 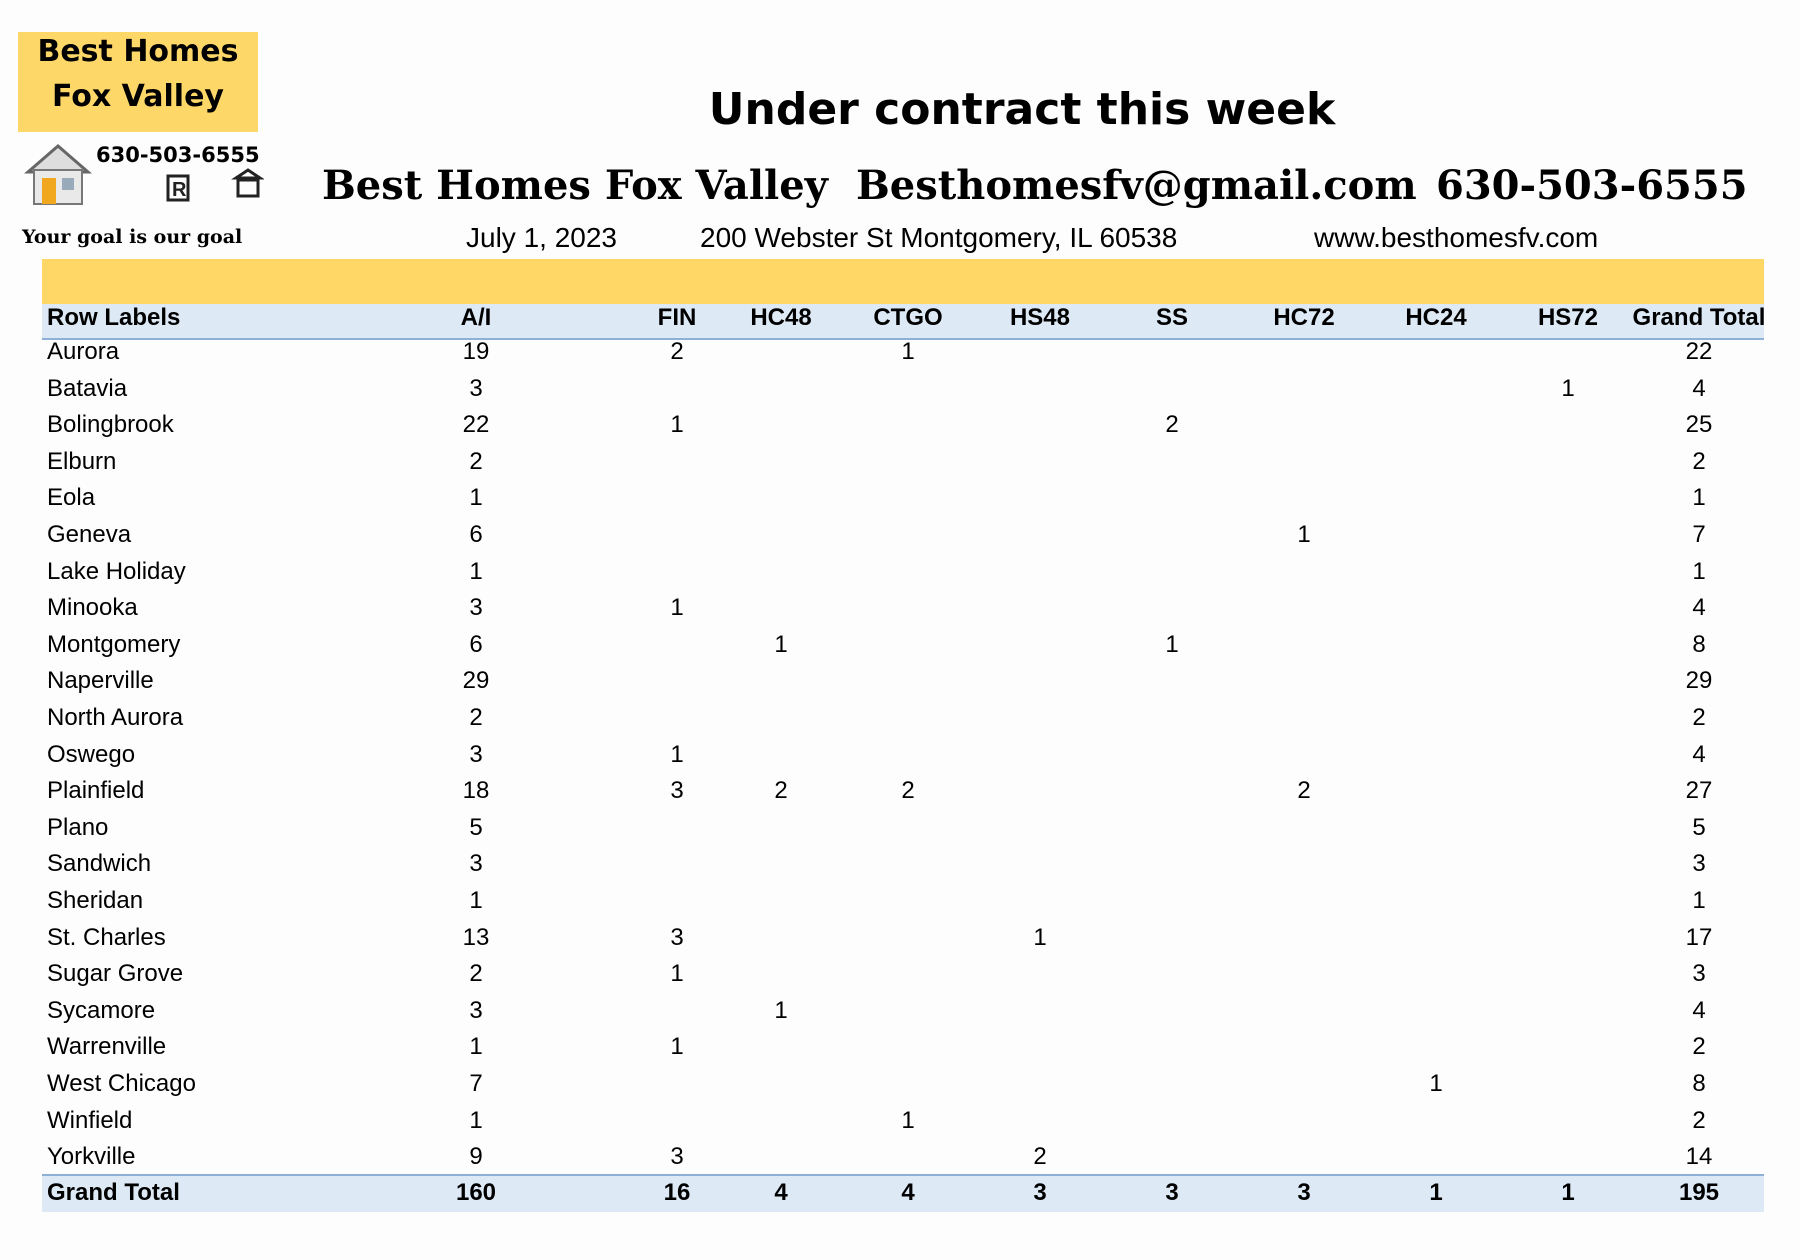 I want to click on column-header: HC24, so click(x=1436, y=317).